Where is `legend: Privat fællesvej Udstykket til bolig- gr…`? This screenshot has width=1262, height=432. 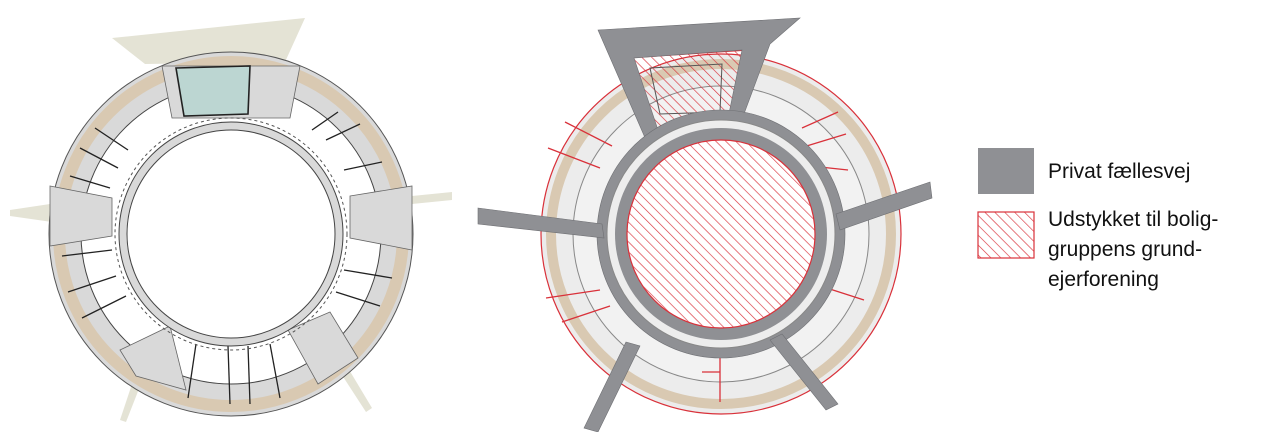
legend: Privat fællesvej Udstykket til bolig- gr… is located at coordinates (1097, 219).